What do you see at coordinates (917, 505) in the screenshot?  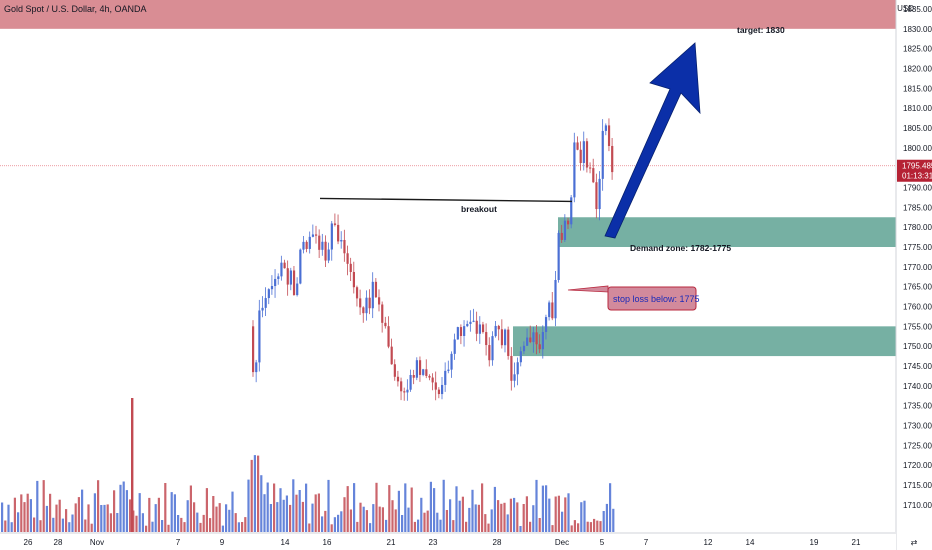 I see `y-tick-label: 1710.000` at bounding box center [917, 505].